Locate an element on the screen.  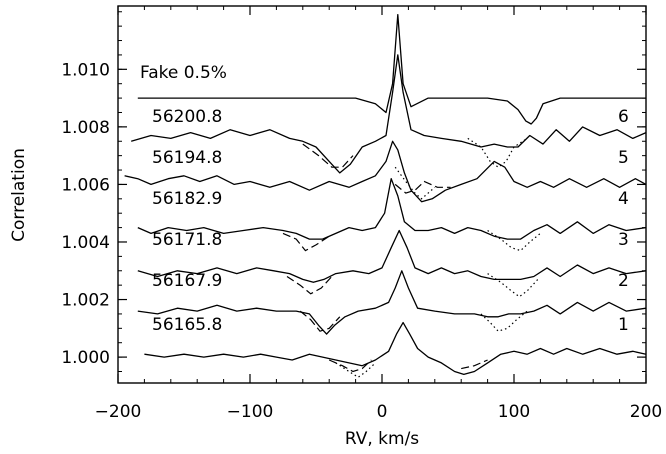
x-tick-label: 200 is located at coordinates (646, 412).